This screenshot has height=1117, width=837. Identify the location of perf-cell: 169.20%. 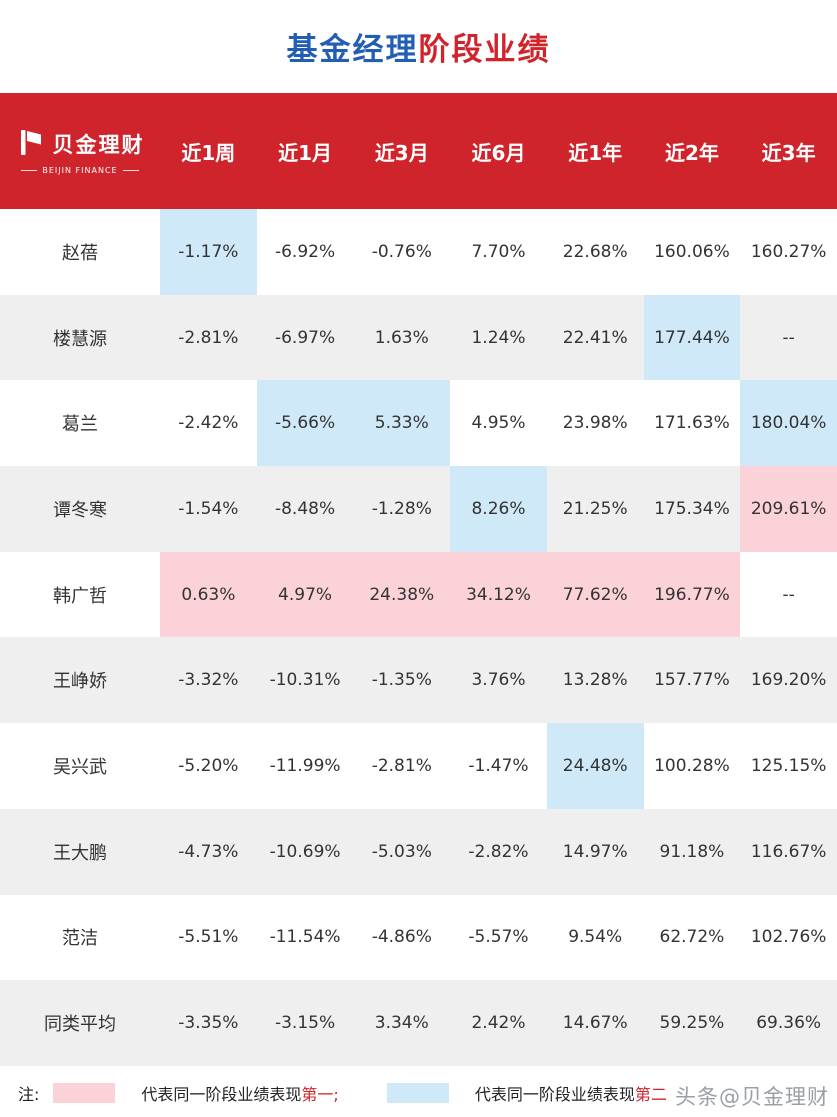
(788, 680).